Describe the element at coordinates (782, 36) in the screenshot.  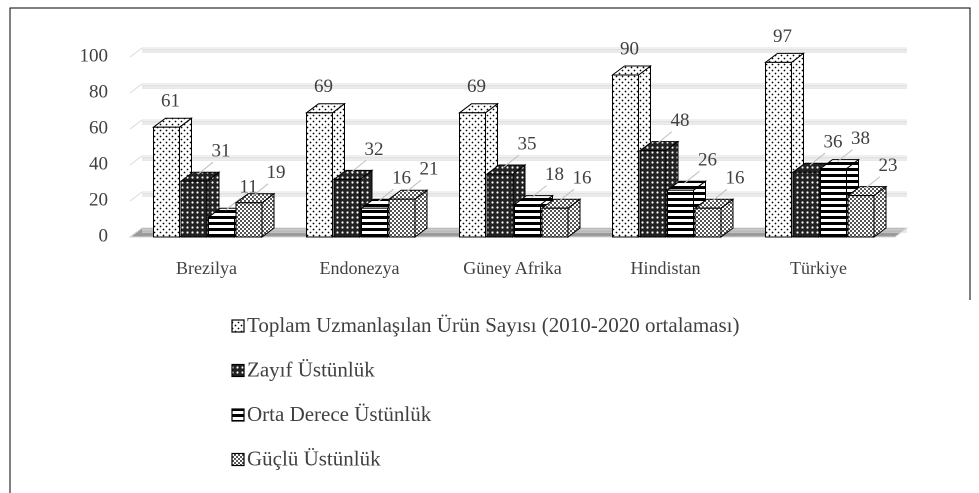
I see `data-label: 97` at that location.